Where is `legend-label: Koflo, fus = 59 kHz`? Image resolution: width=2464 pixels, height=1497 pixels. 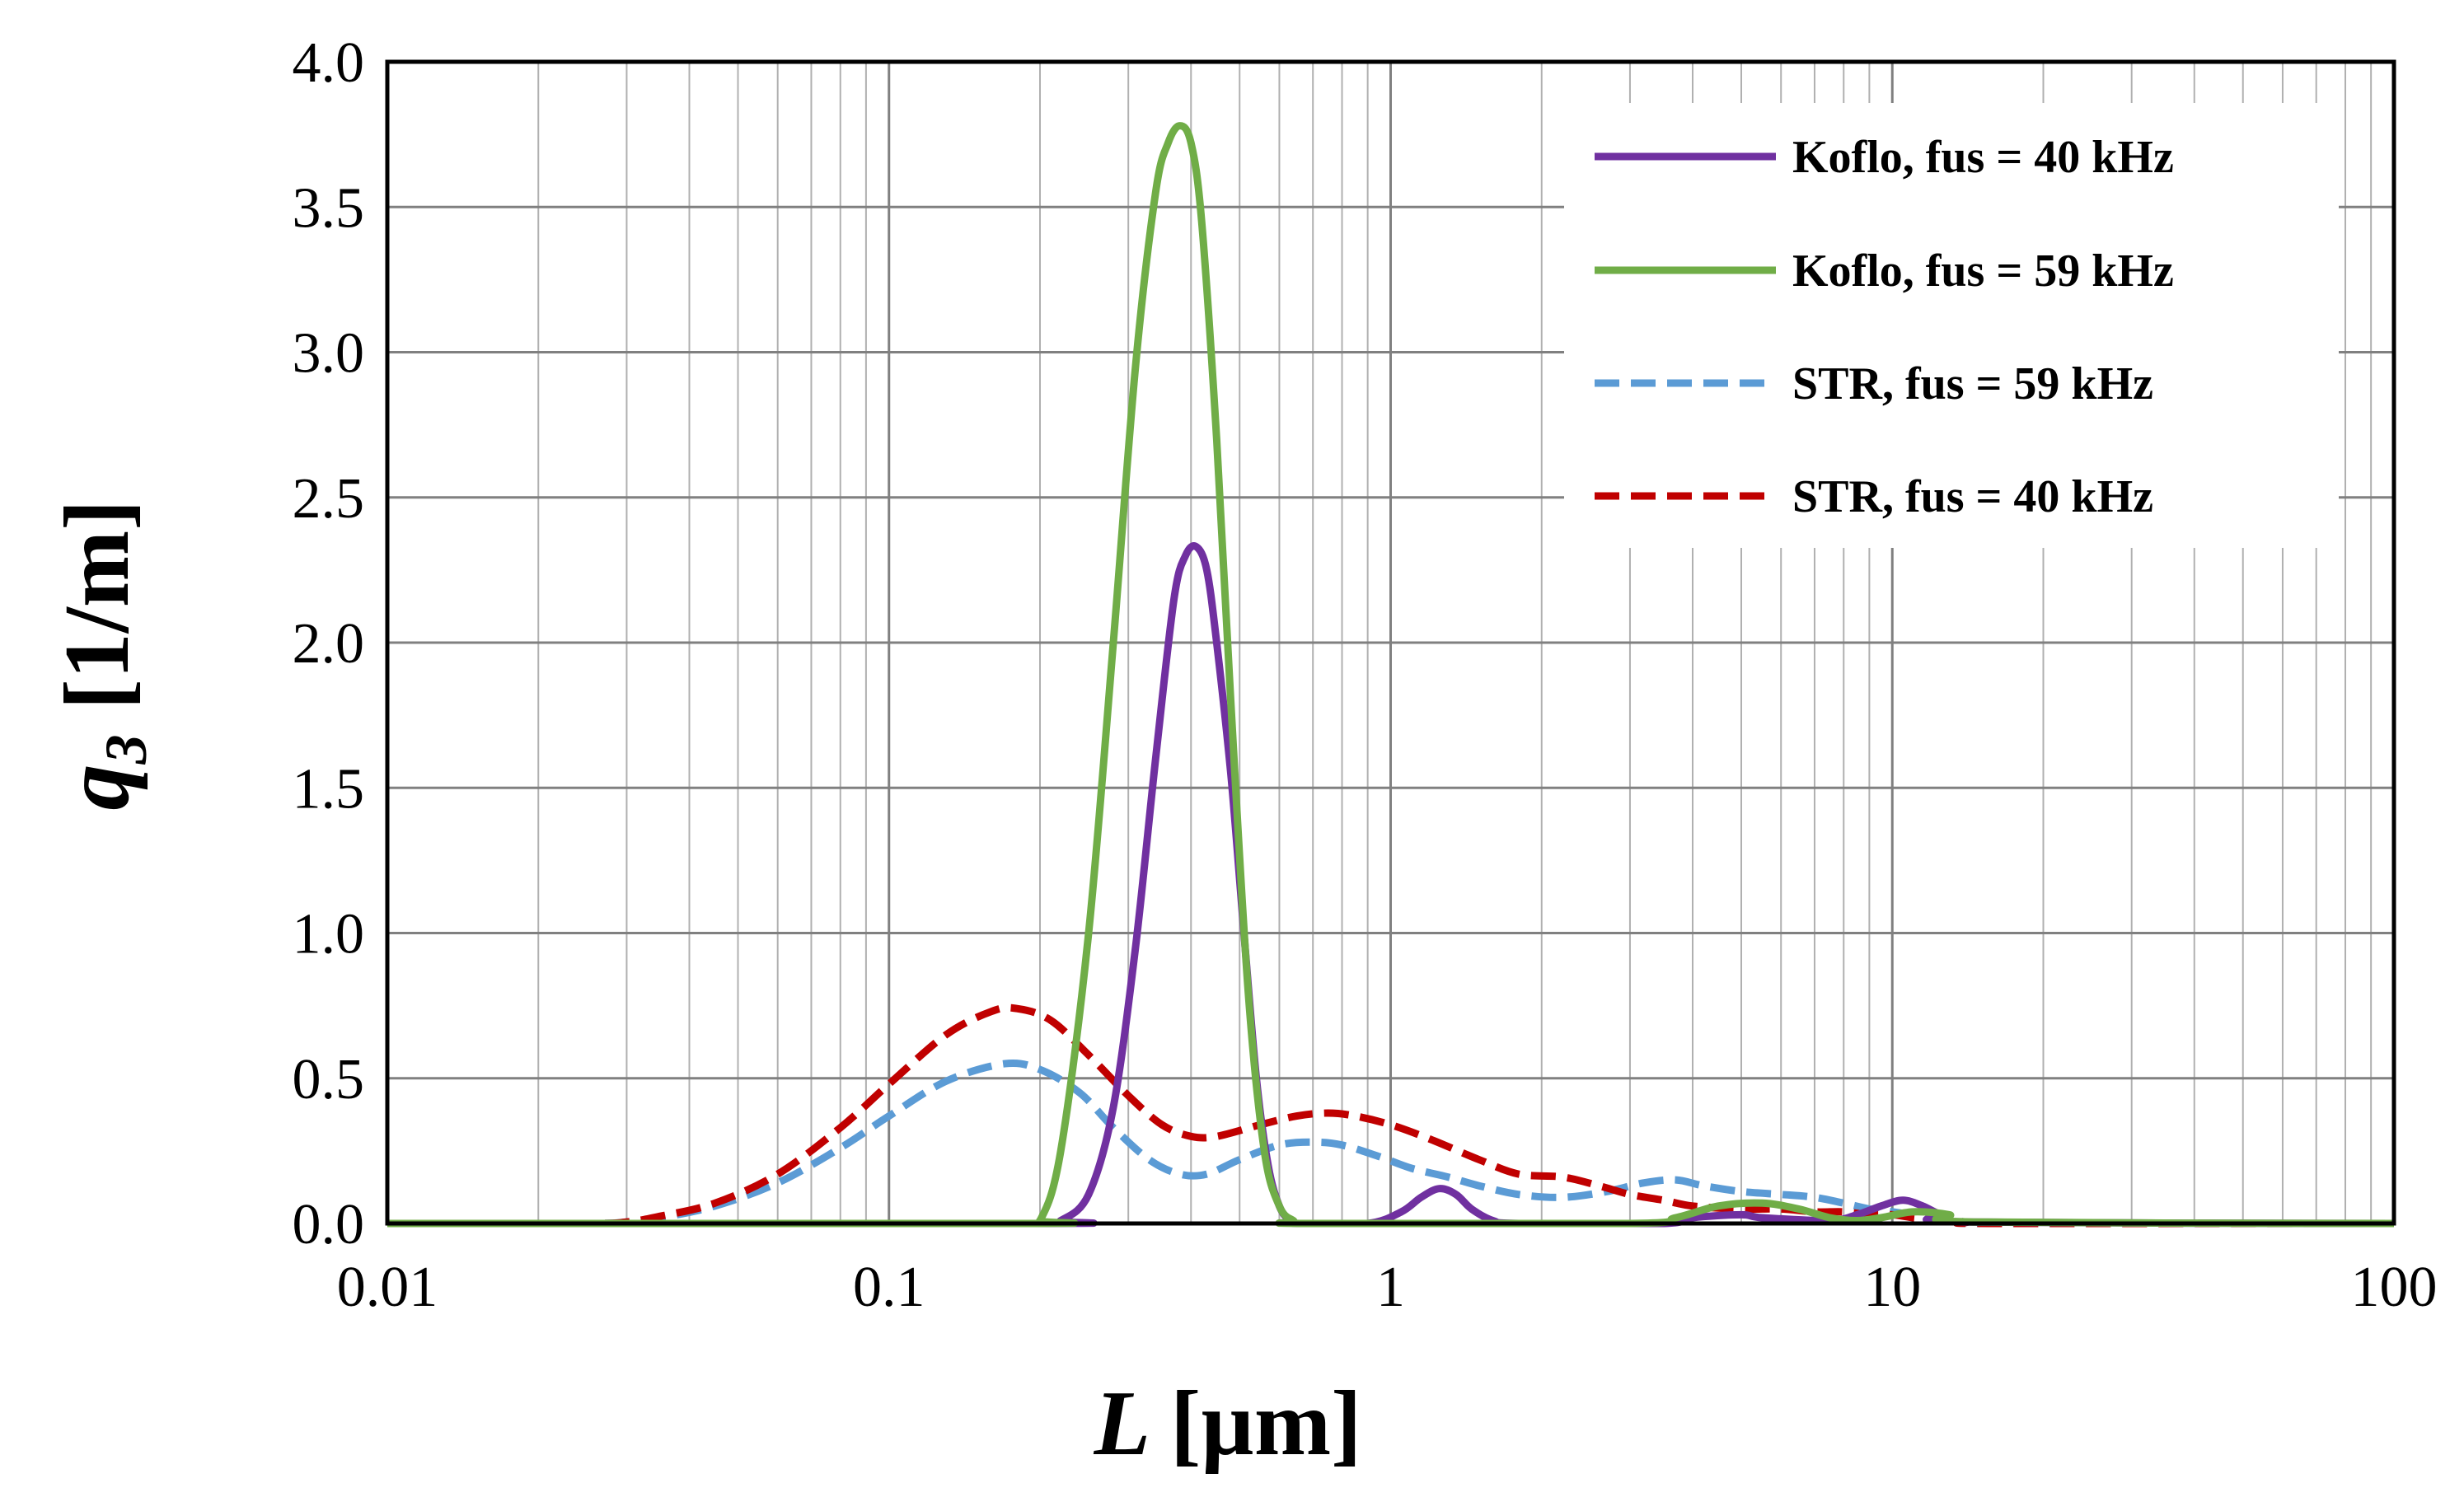
legend-label: Koflo, fus = 59 kHz is located at coordinates (1983, 271).